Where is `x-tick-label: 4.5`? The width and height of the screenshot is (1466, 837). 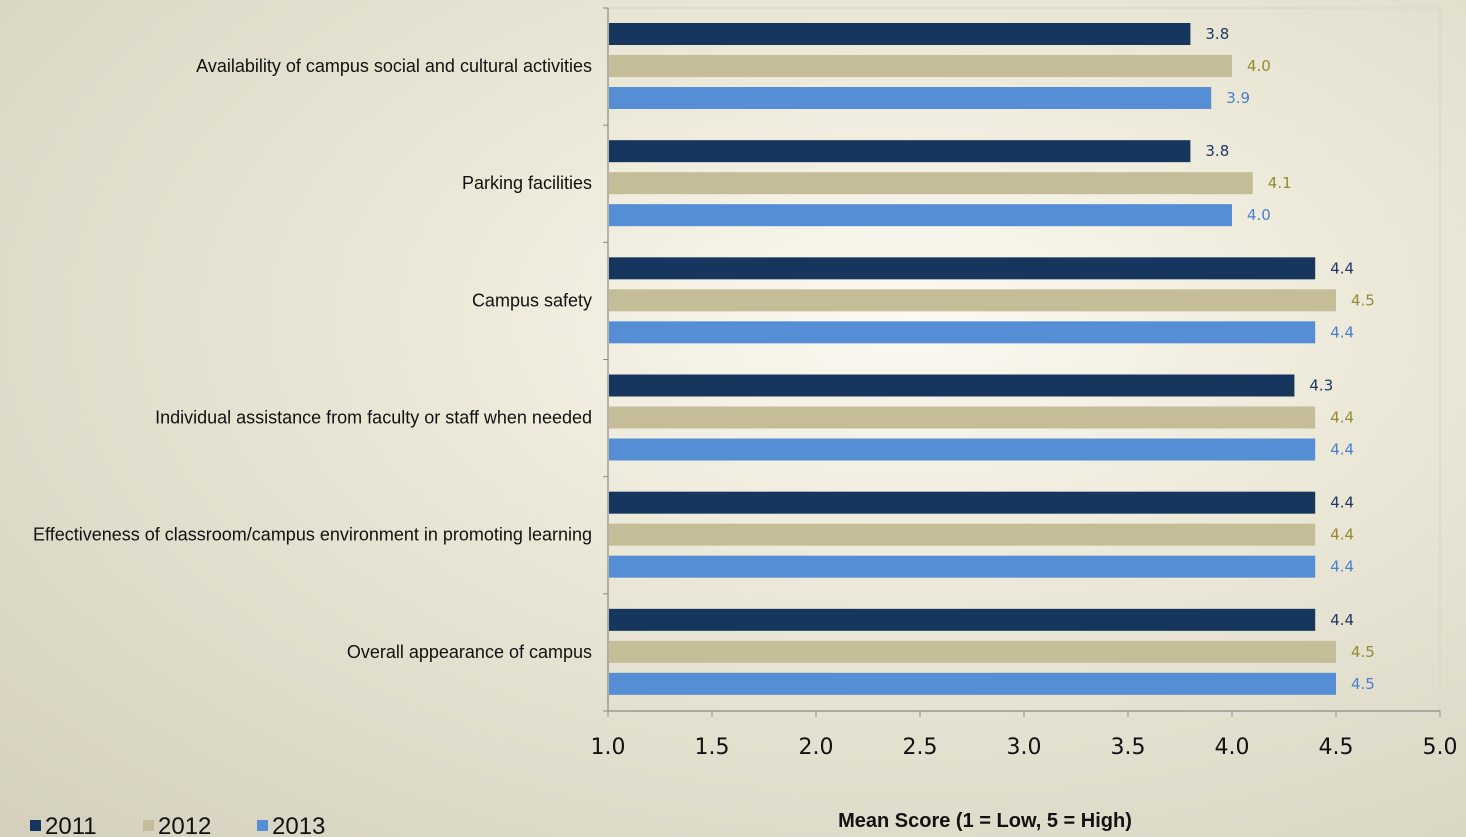
x-tick-label: 4.5 is located at coordinates (1336, 747).